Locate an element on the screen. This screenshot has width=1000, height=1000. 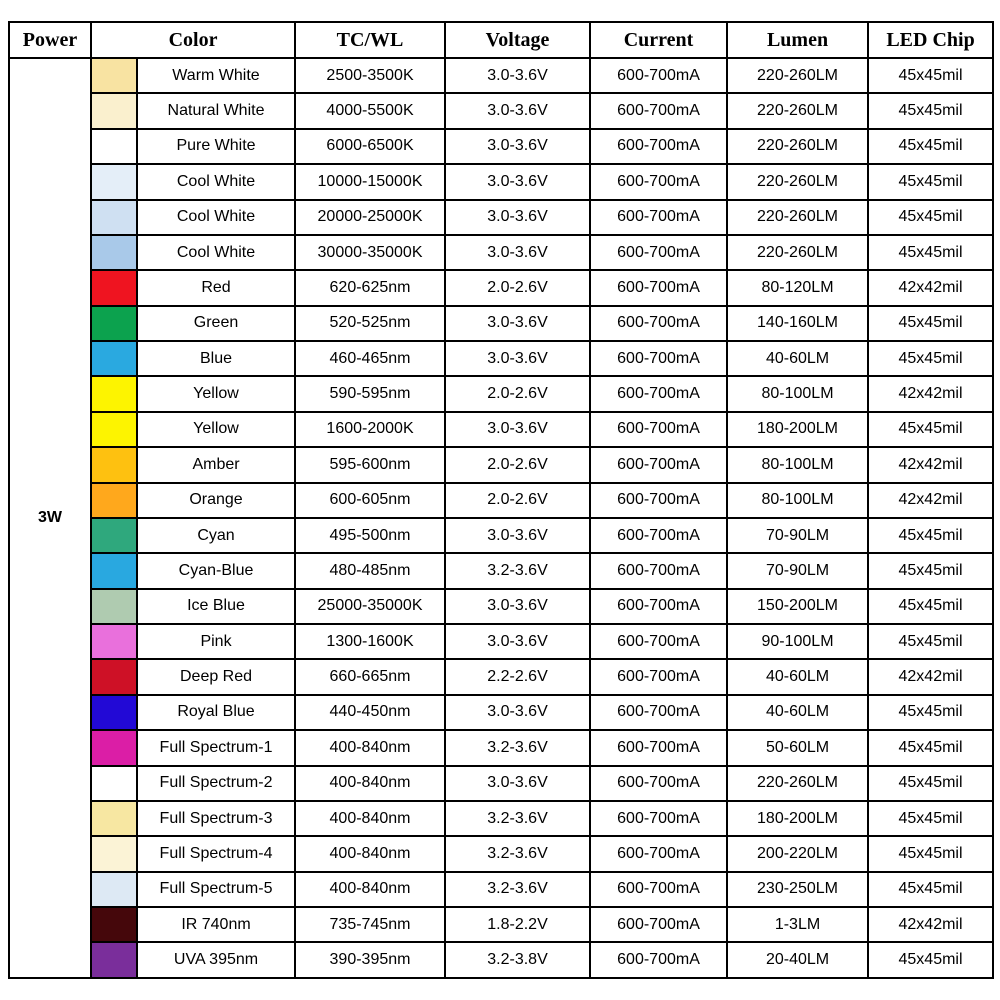
lumen-value: 180-200LM is located at coordinates (798, 818).